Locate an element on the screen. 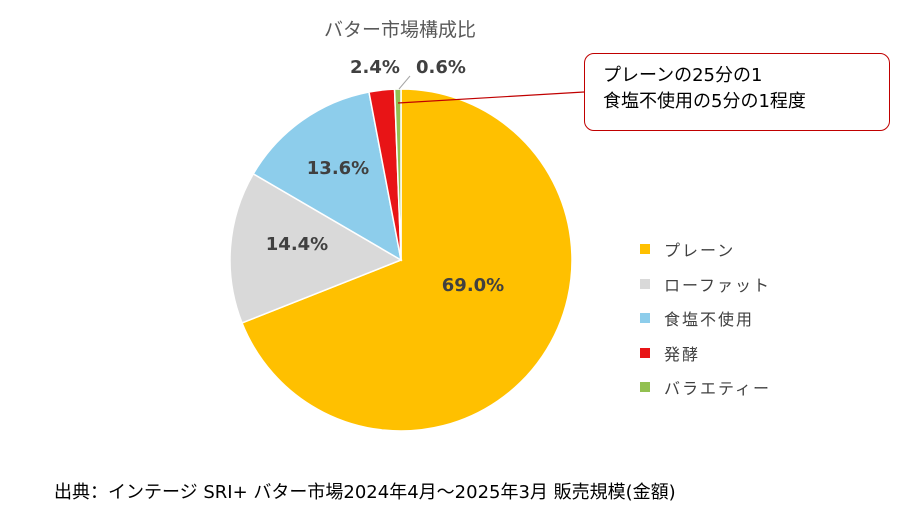  annotation-leader-line is located at coordinates (491, 97).